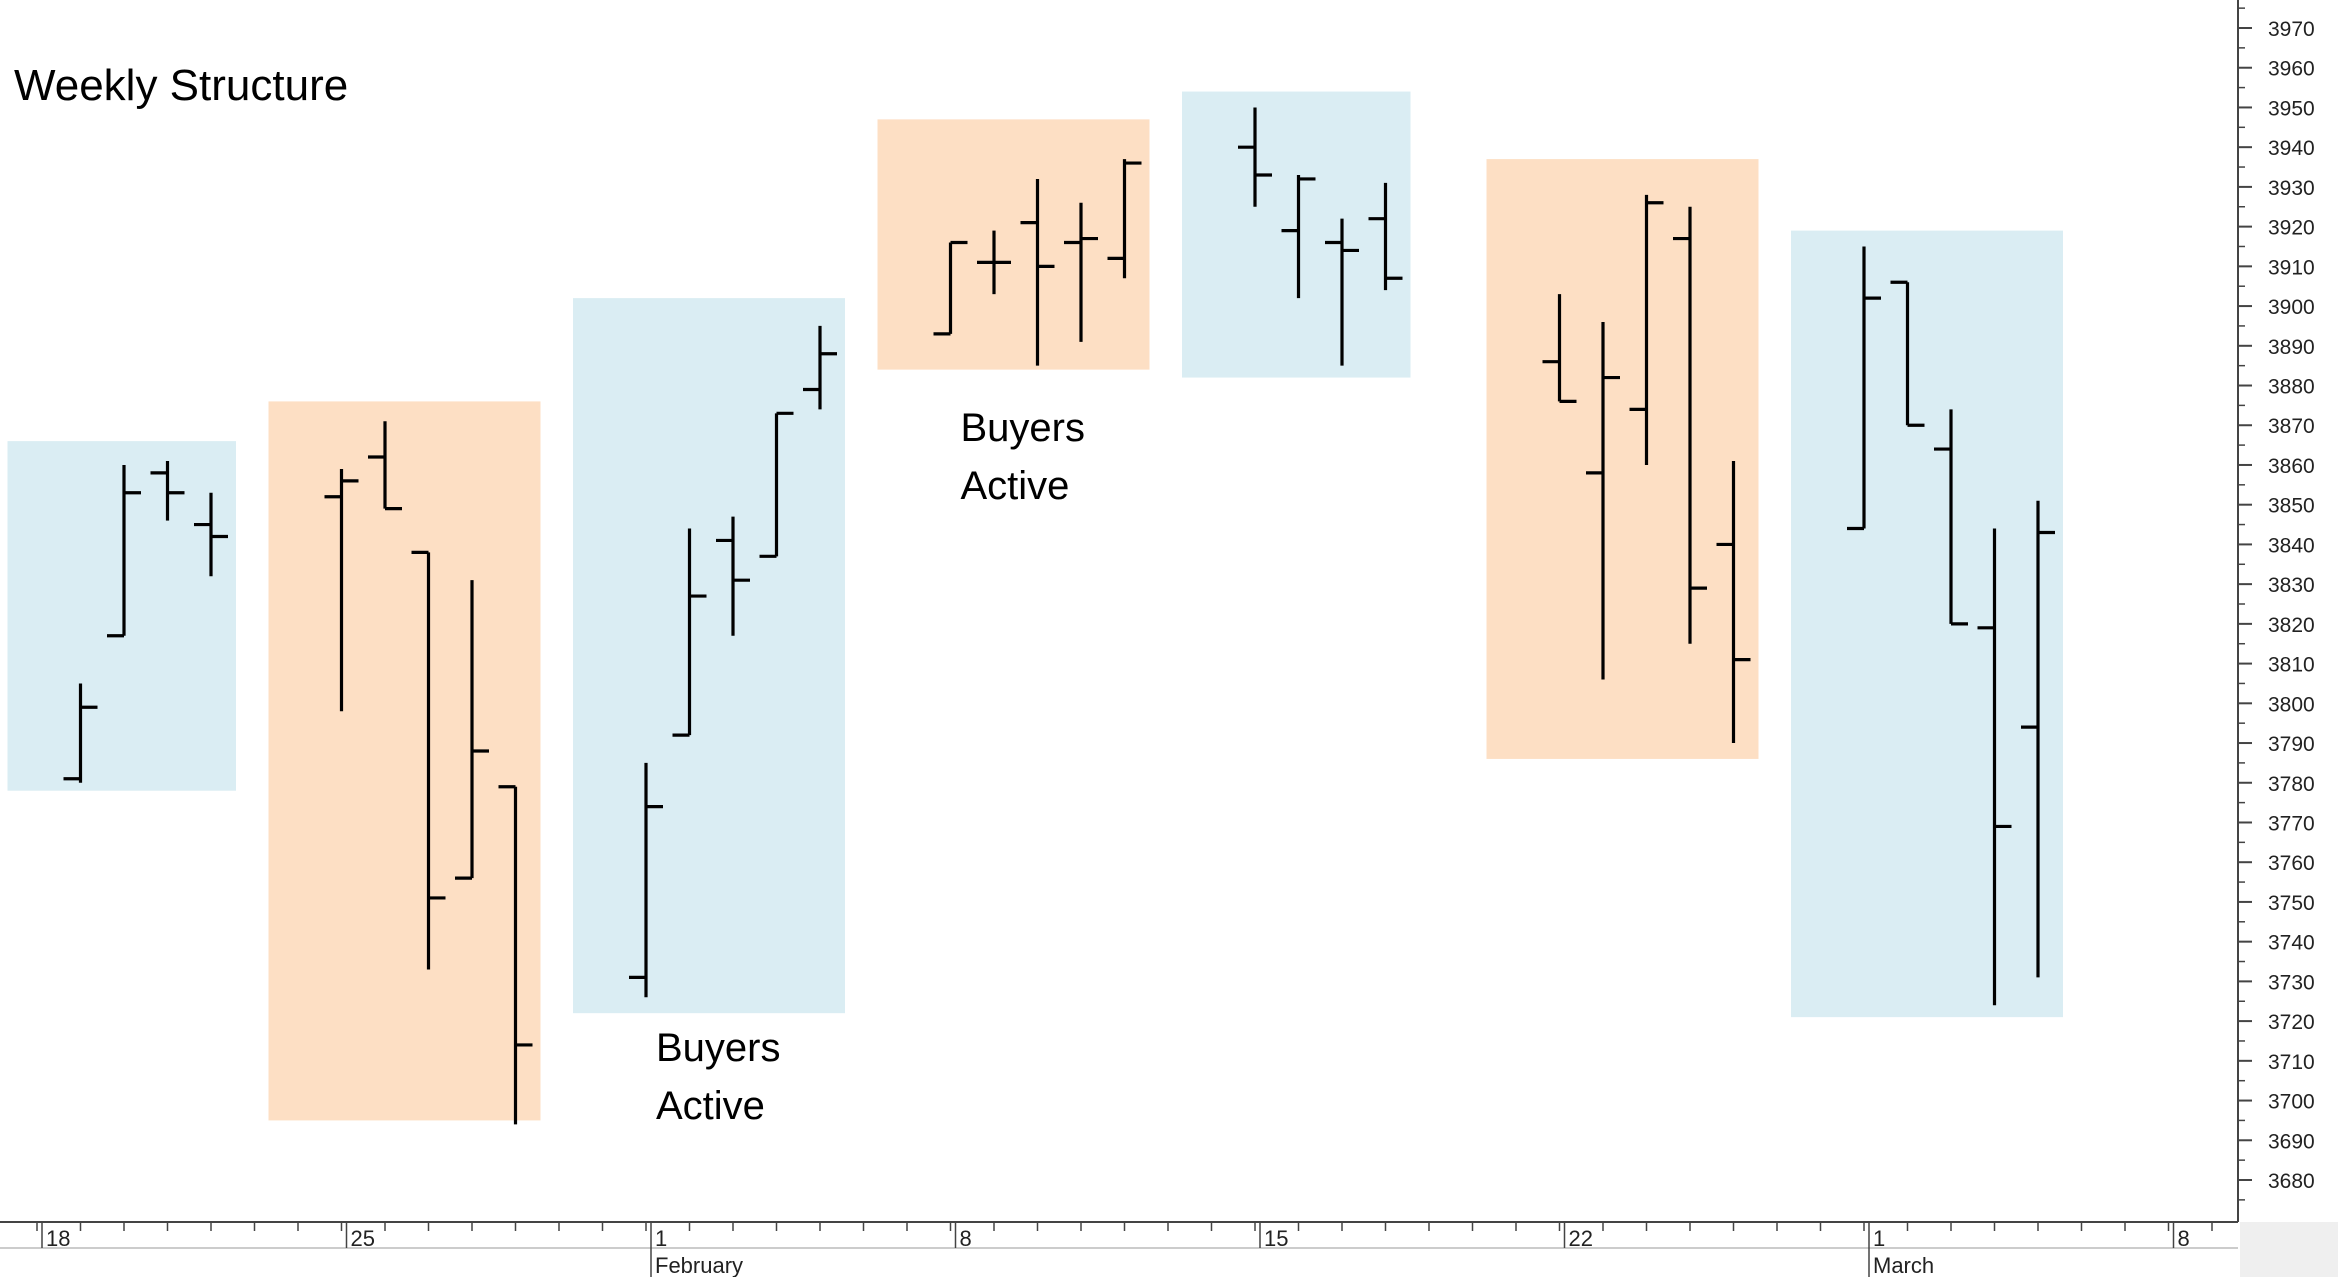  I want to click on y-tick-label: 3690, so click(2291, 1141).